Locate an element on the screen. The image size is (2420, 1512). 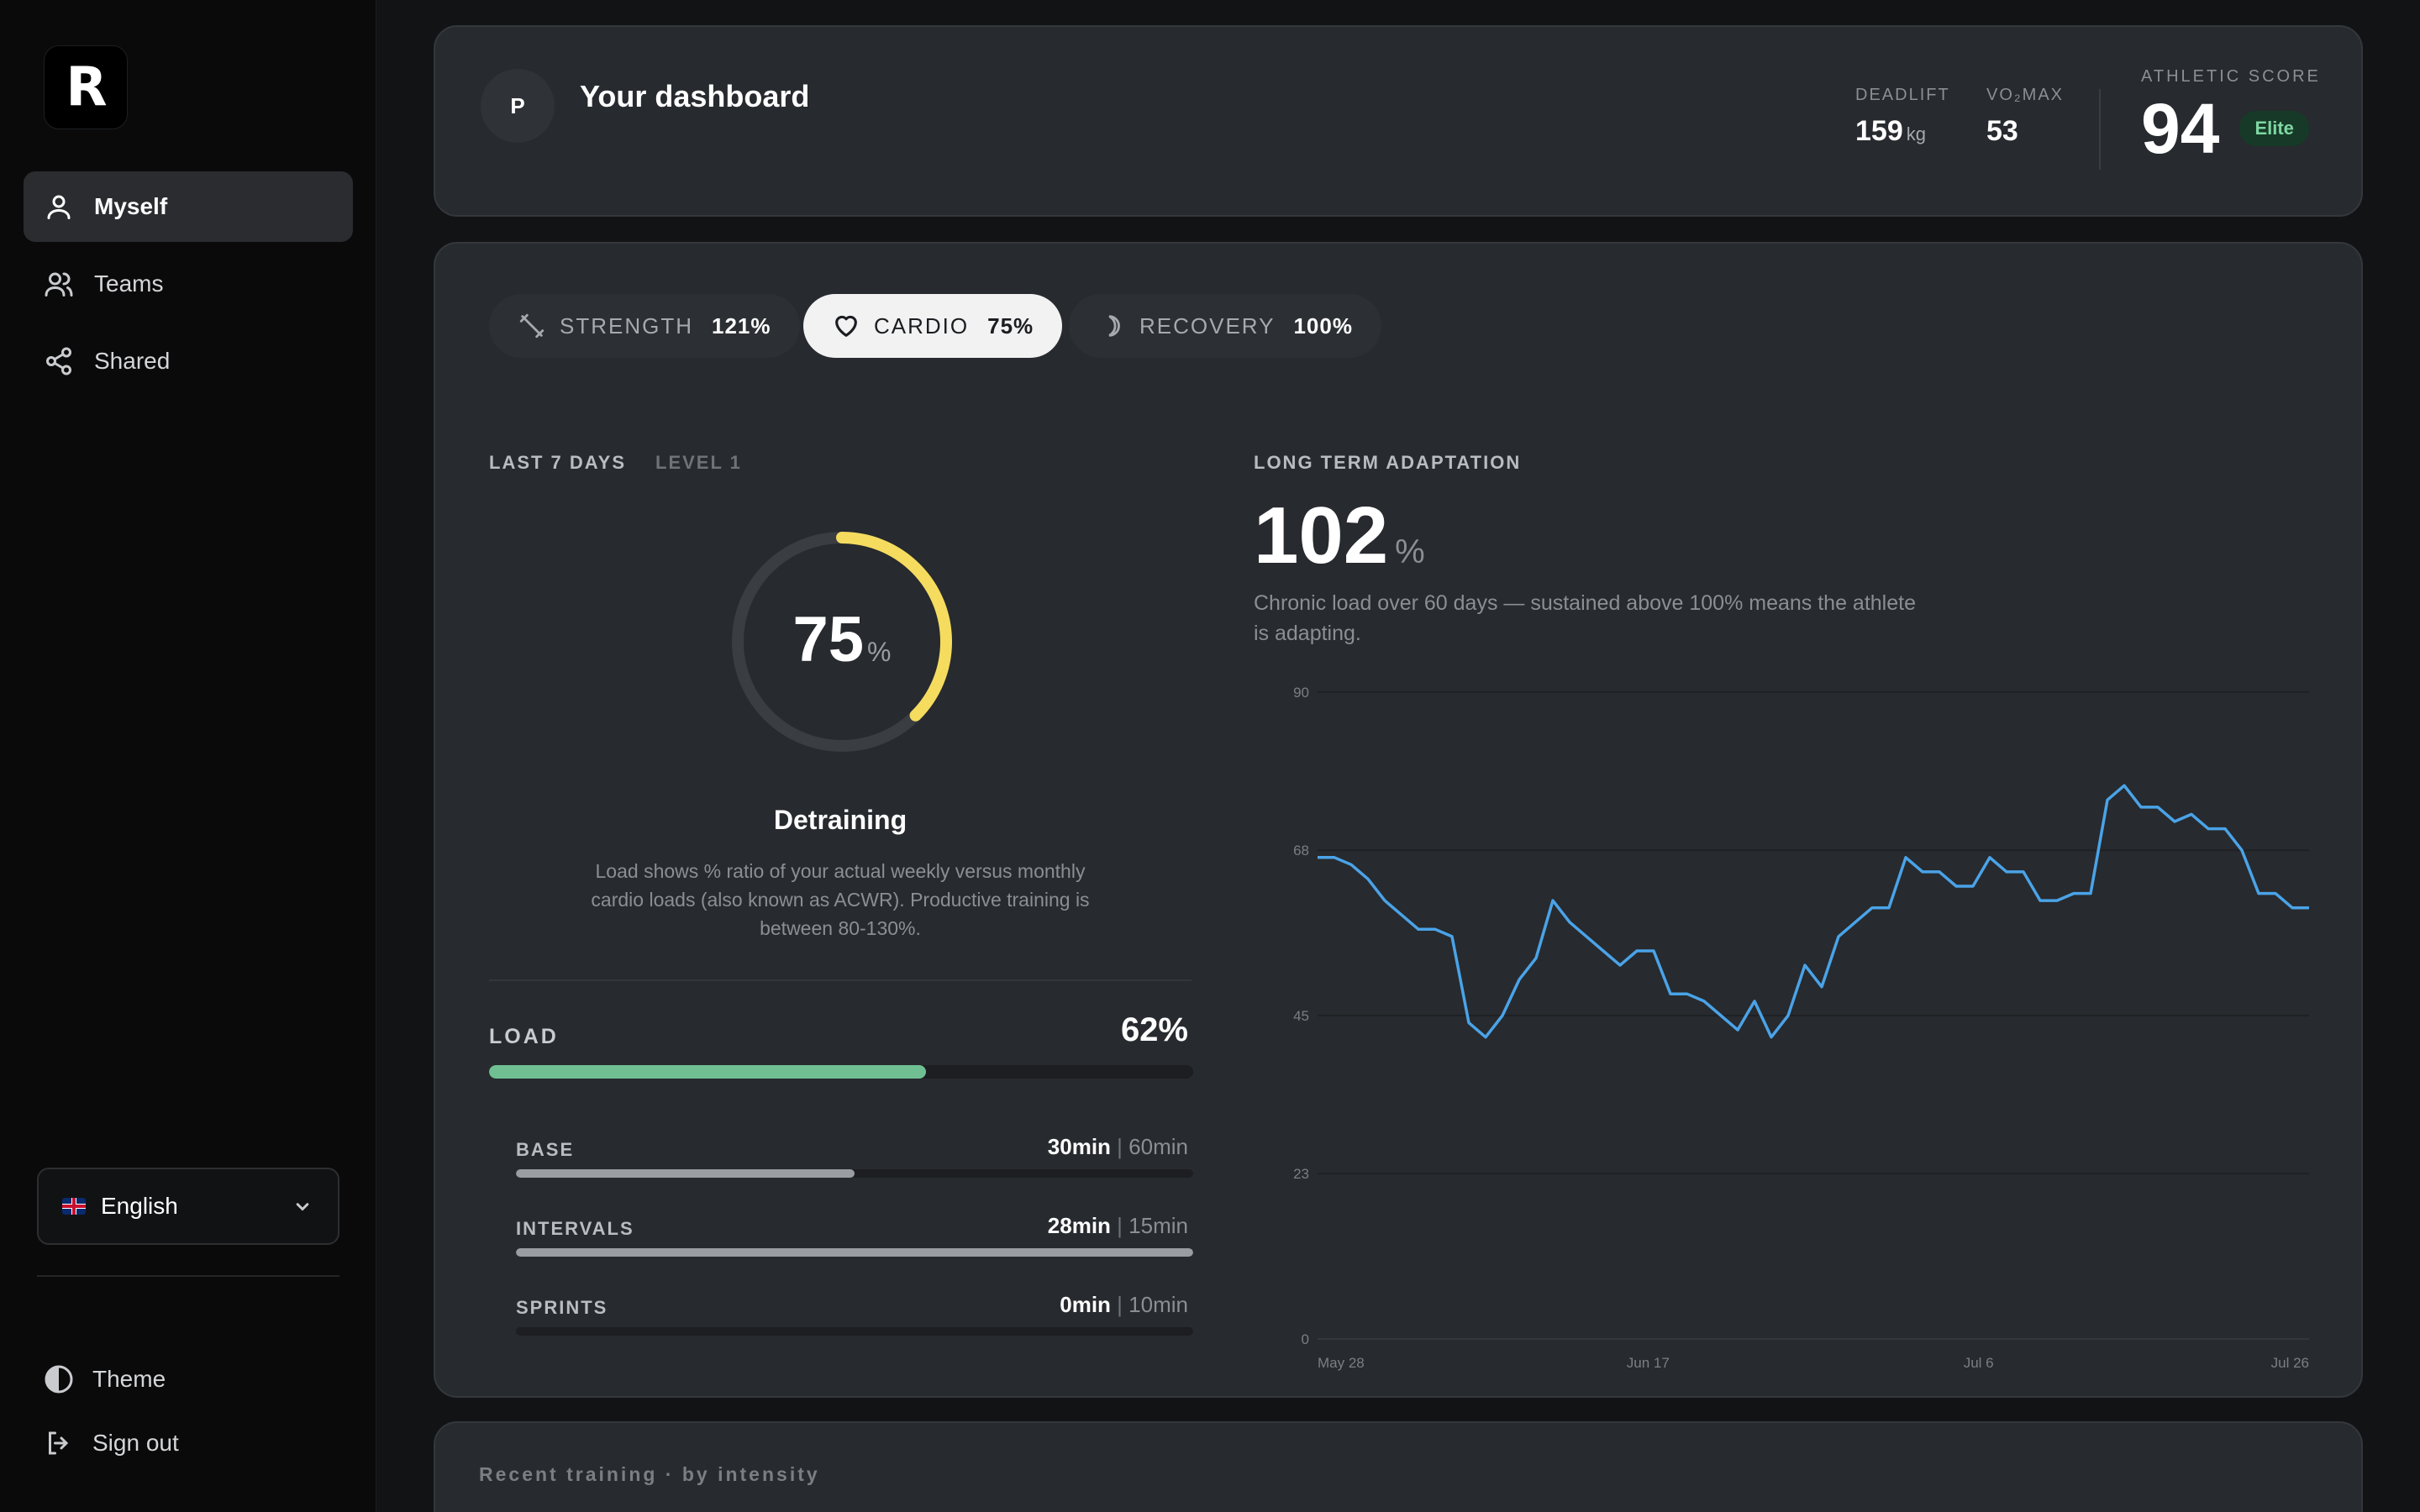
adaptation-label: LONG TERM ADAPTATION is located at coordinates (1388, 462).